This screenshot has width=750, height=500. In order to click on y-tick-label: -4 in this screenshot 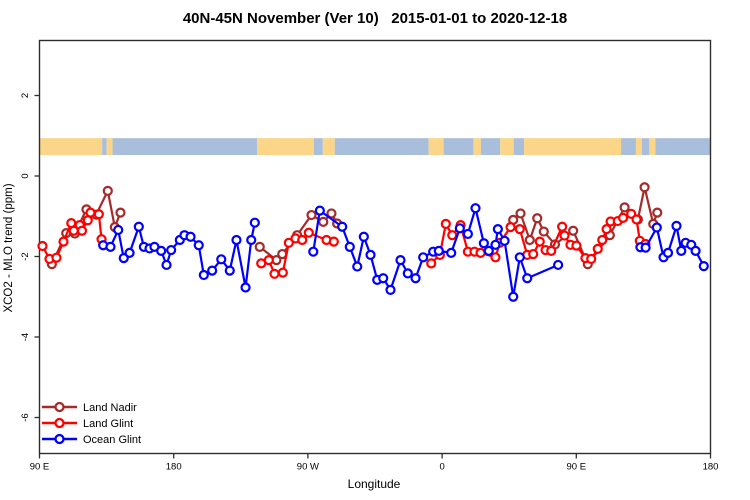, I will do `click(25, 337)`.